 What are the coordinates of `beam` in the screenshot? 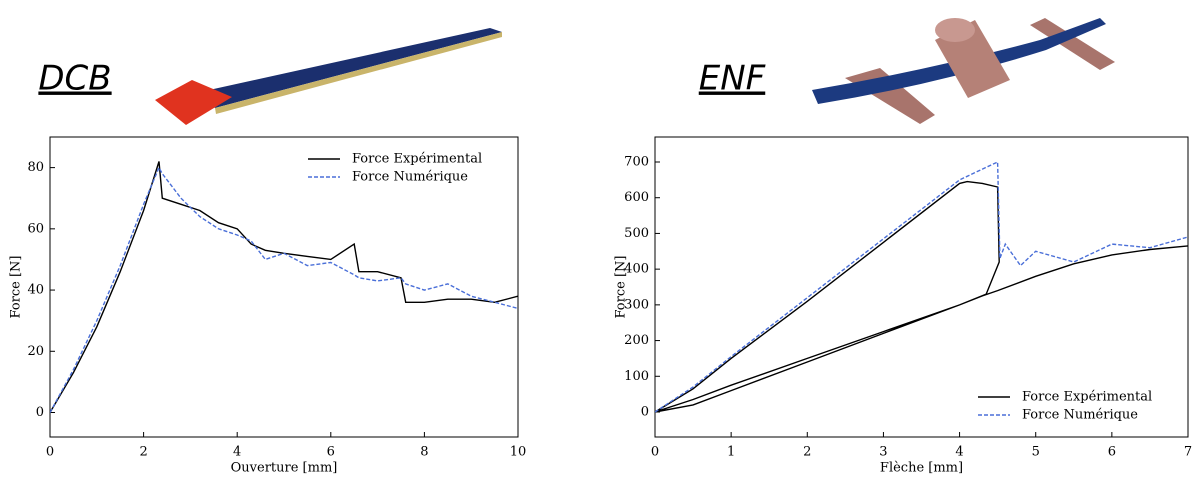 It's located at (351, 68).